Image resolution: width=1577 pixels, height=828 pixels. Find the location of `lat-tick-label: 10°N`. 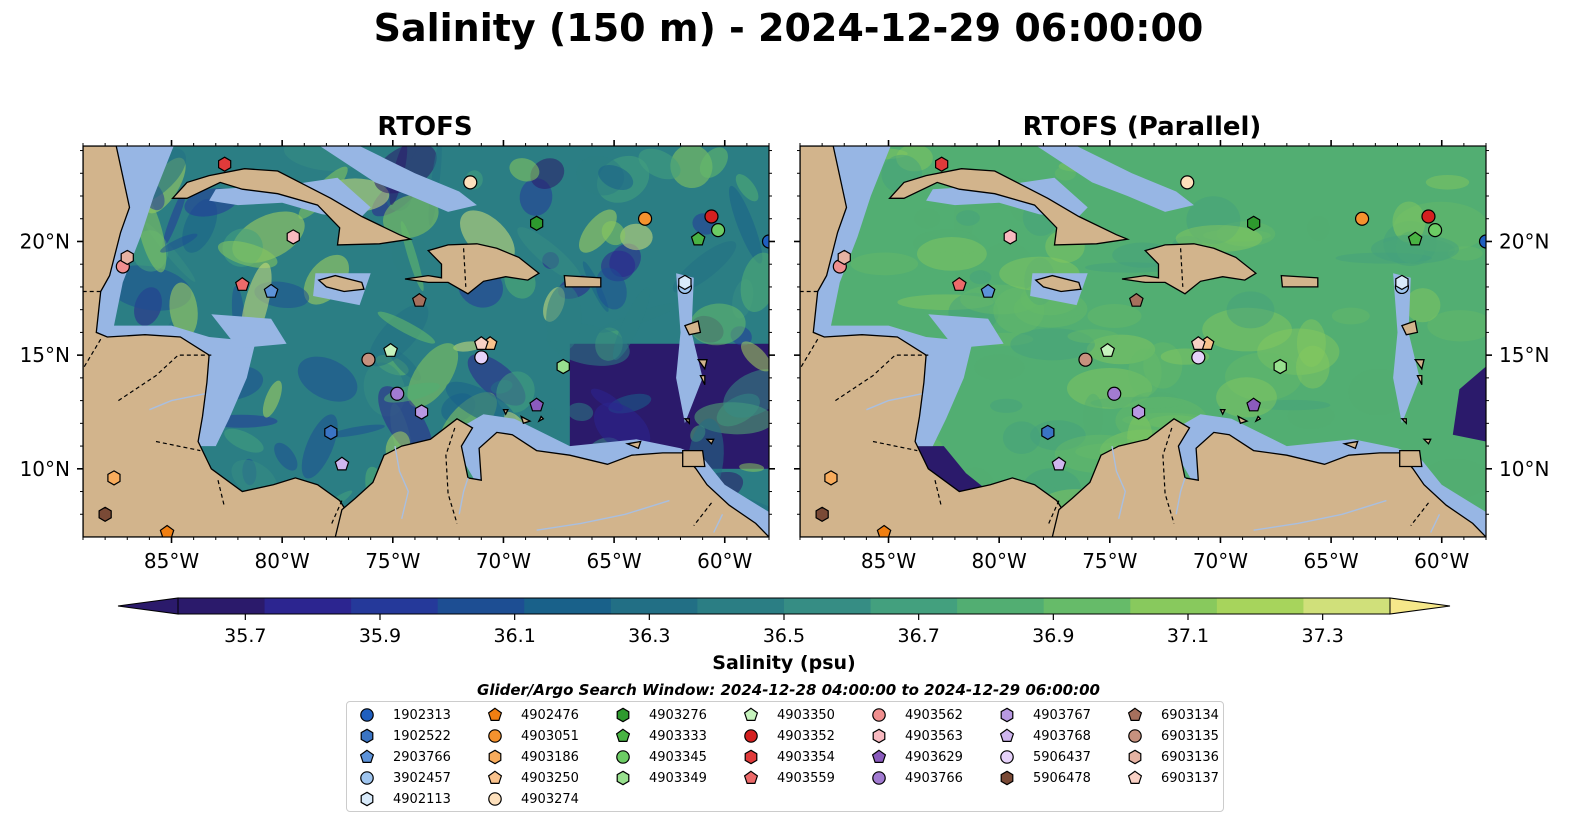

lat-tick-label: 10°N is located at coordinates (1524, 469).